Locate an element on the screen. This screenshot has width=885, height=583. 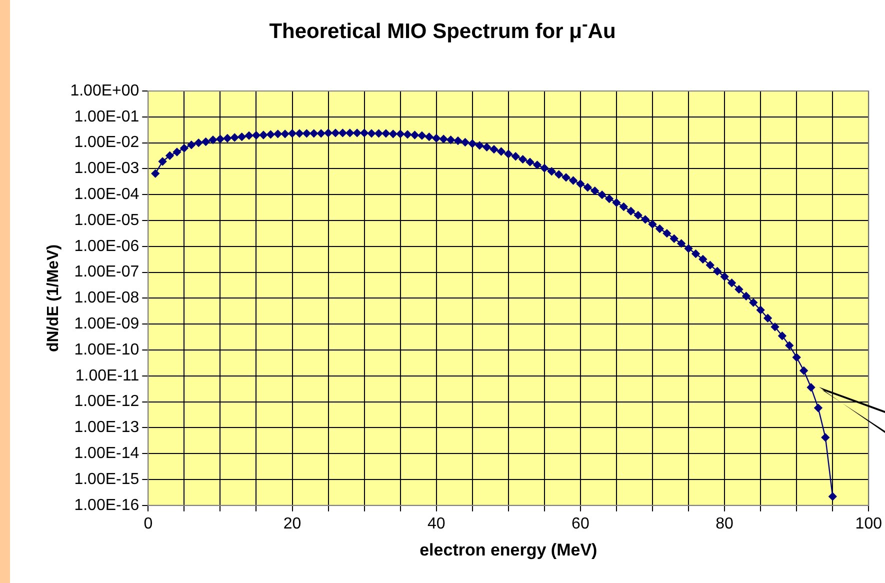
y-tick-label: 1.00E+00 is located at coordinates (105, 91).